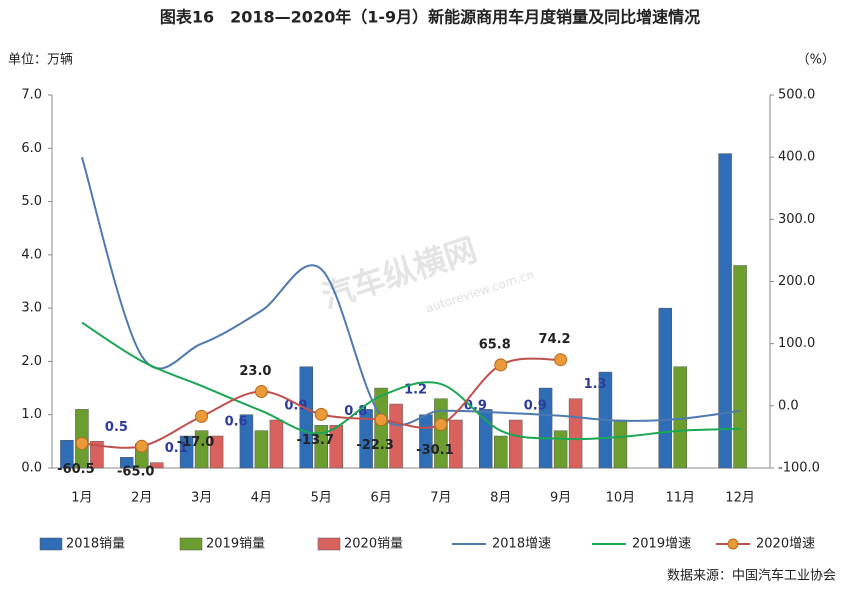 This screenshot has width=844, height=592. Describe the element at coordinates (31, 95) in the screenshot. I see `y-tick-label: 7.0` at that location.